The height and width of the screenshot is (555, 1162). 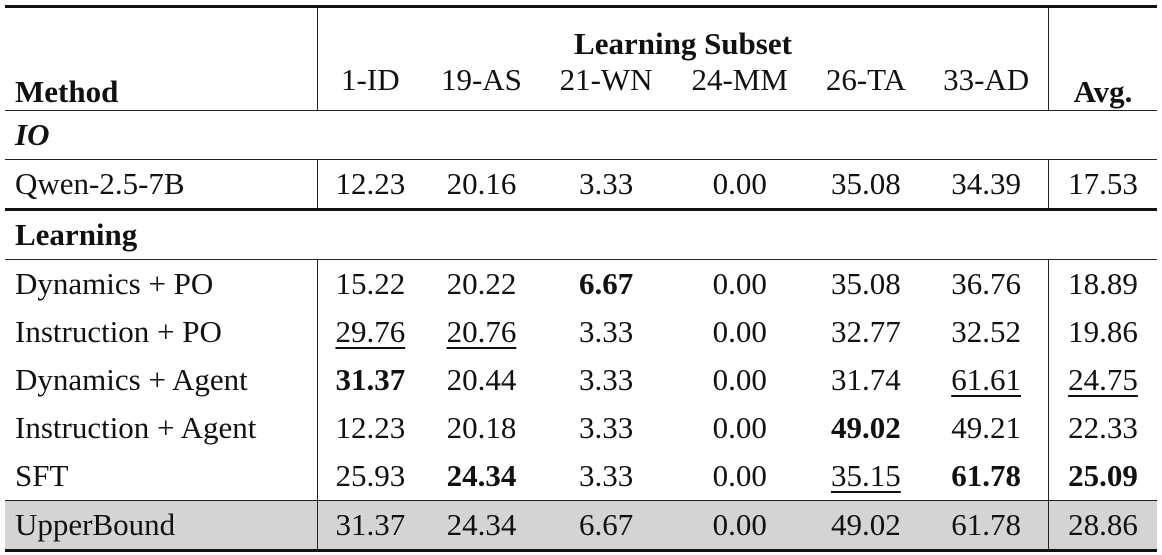 I want to click on method-cell: SFT, so click(x=42, y=475).